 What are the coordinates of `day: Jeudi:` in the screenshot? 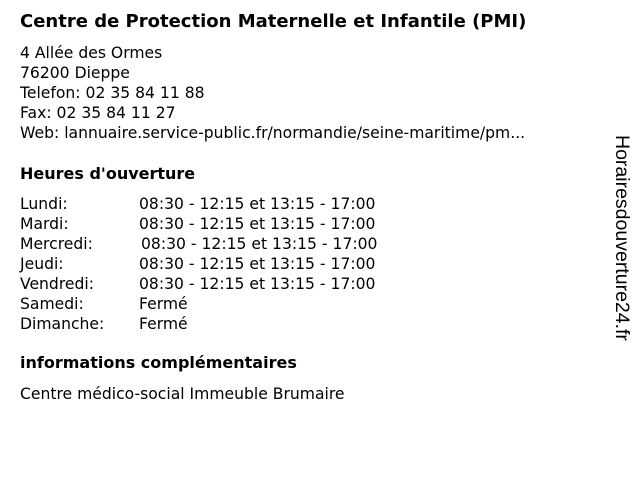 It's located at (42, 264).